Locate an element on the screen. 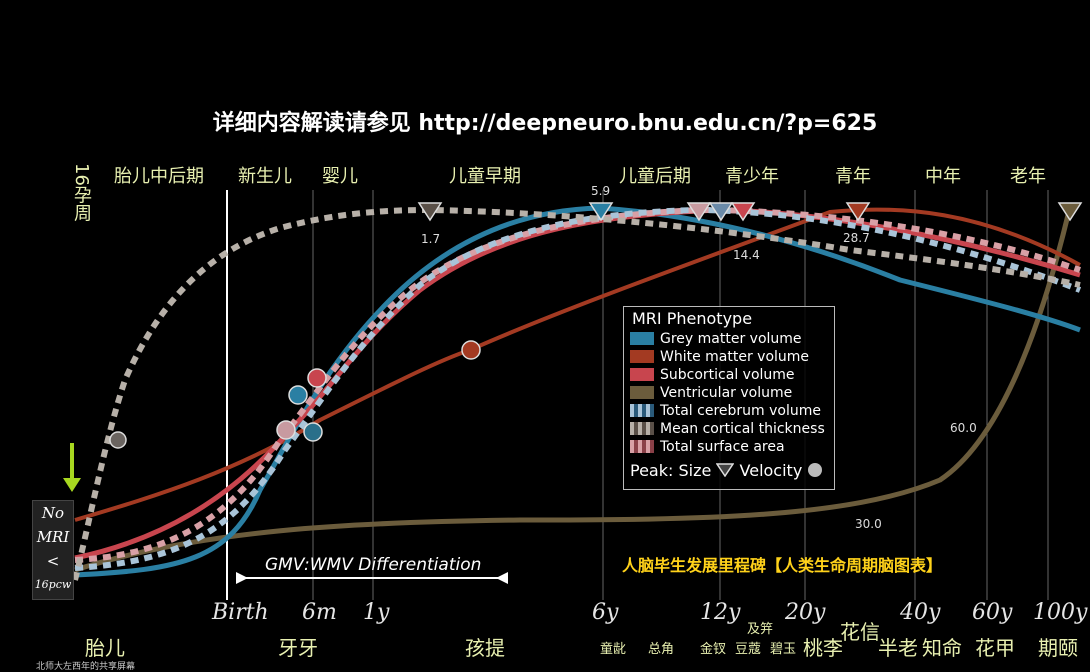  stage-label: 青年 is located at coordinates (853, 176).